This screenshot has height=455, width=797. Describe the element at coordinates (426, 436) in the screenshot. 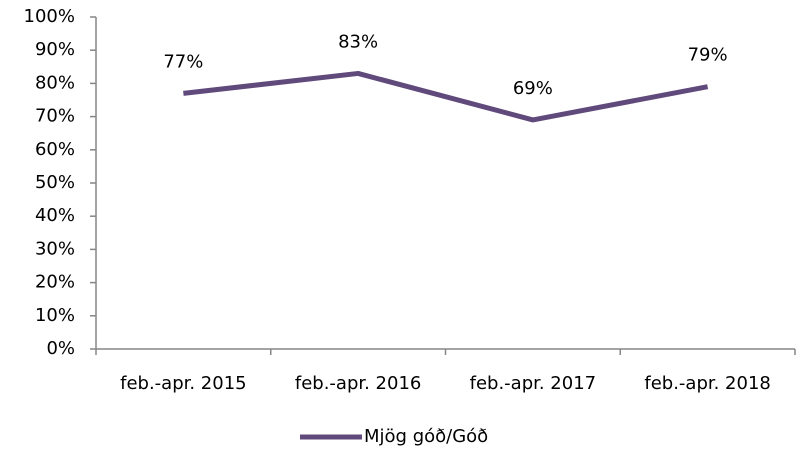

I see `legend-label: Mjög góð/Góð` at that location.